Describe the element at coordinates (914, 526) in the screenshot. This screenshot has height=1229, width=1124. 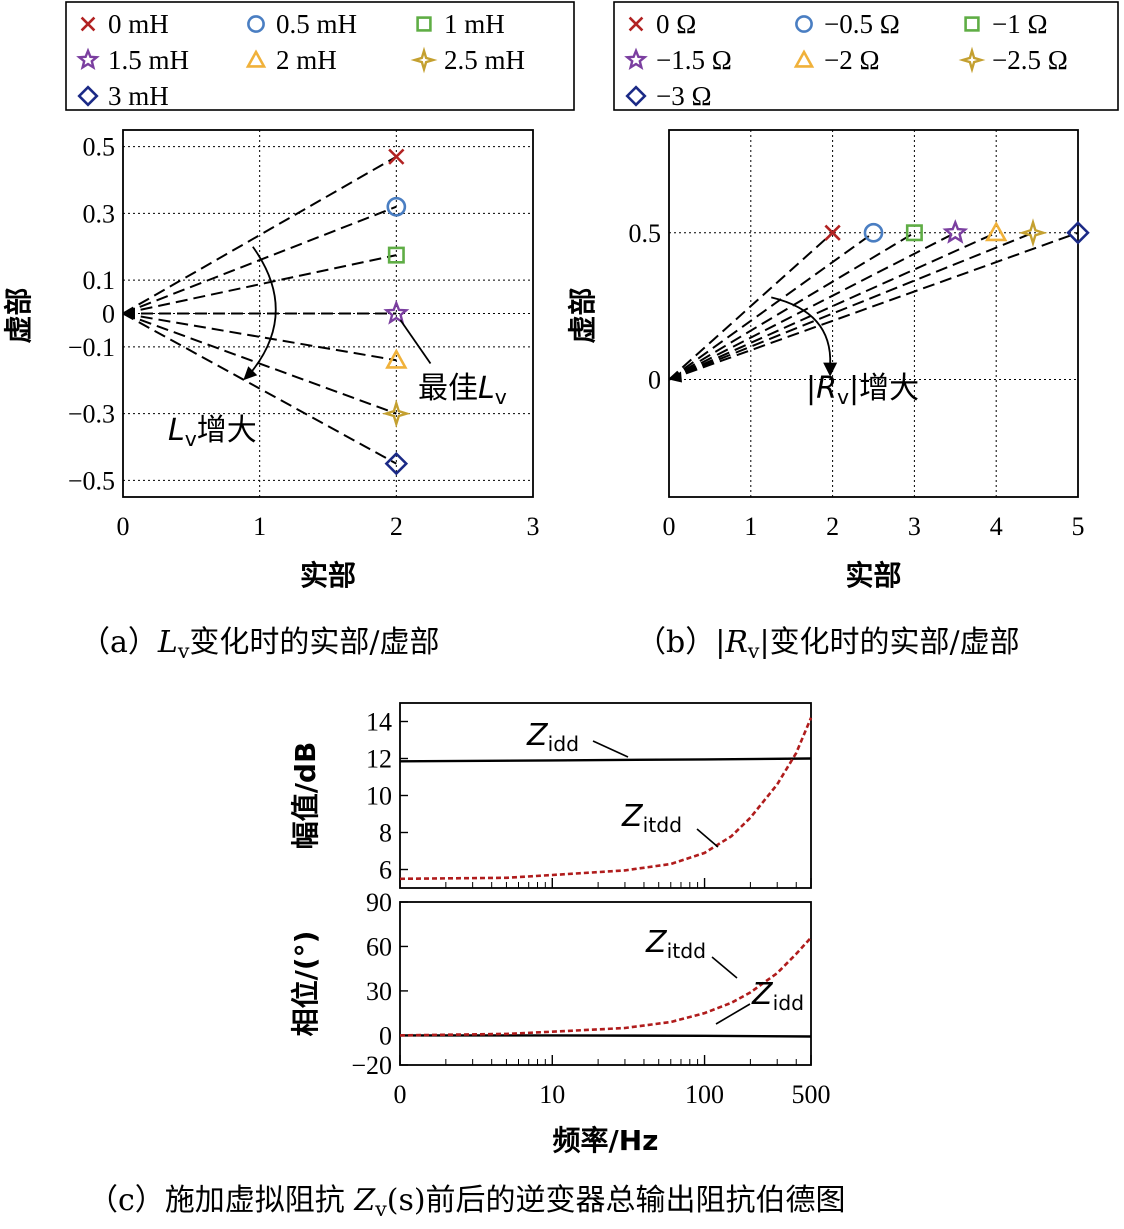
I see `xtick-b-3: 3` at that location.